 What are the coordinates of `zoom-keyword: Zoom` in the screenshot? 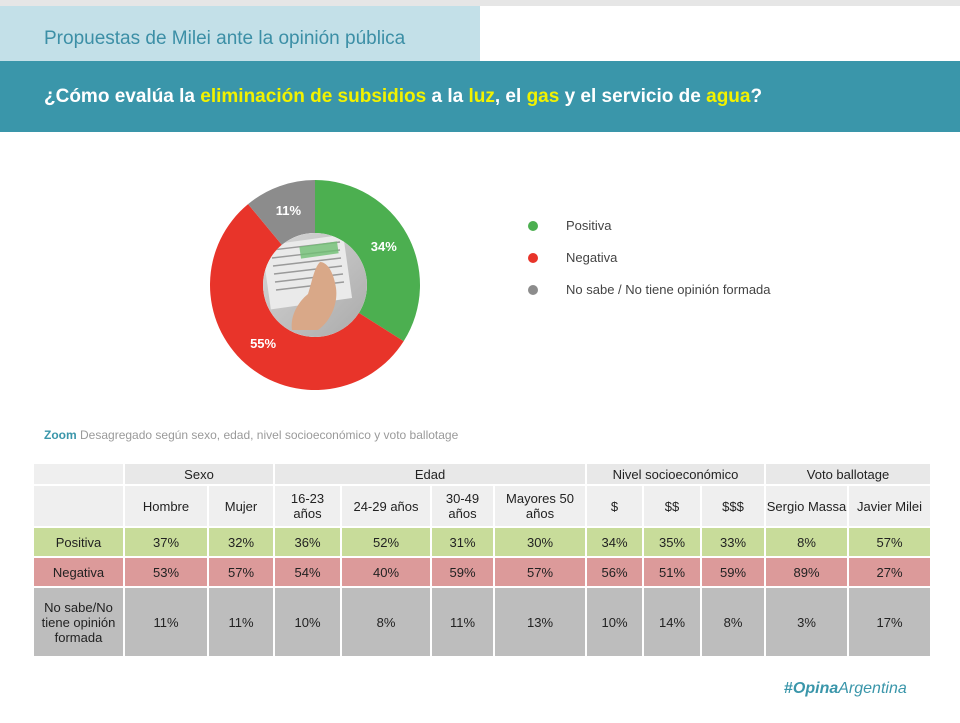 It's located at (60, 435).